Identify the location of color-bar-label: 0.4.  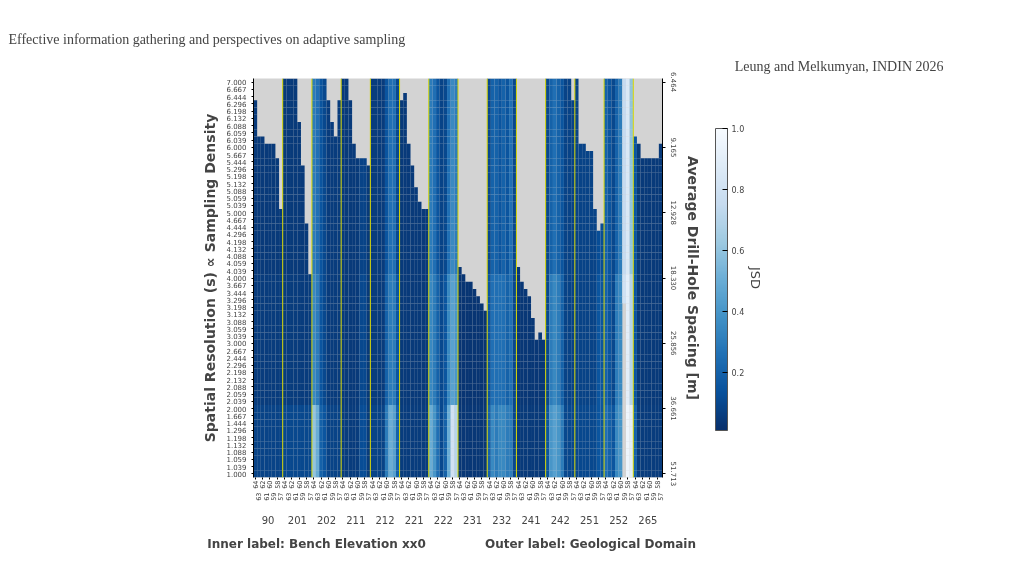
(738, 313).